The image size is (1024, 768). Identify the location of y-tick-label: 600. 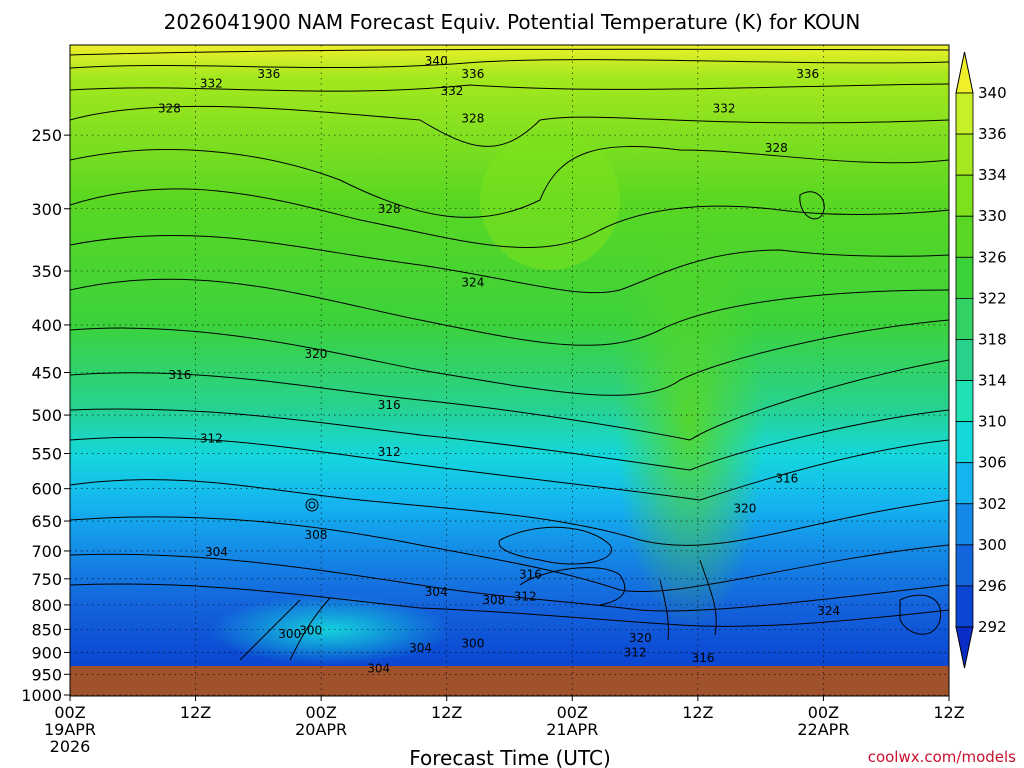
(46, 489).